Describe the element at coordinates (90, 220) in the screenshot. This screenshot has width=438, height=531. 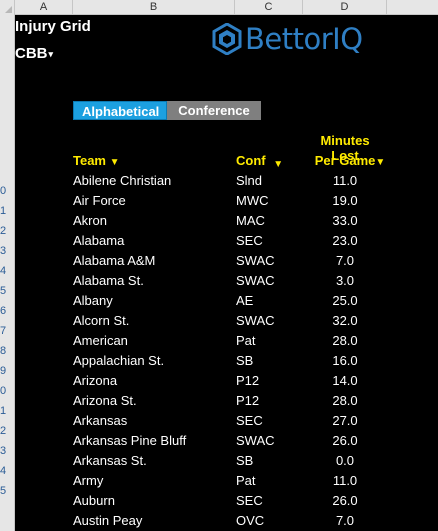
I see `team-name: Akron` at that location.